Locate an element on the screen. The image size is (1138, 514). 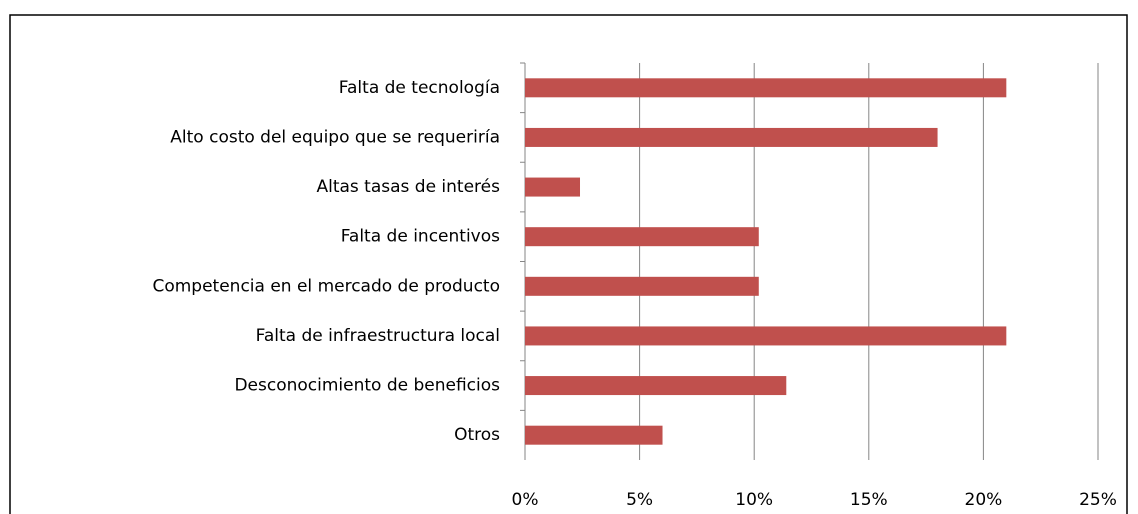
x-tick-label: 10% is located at coordinates (754, 500).